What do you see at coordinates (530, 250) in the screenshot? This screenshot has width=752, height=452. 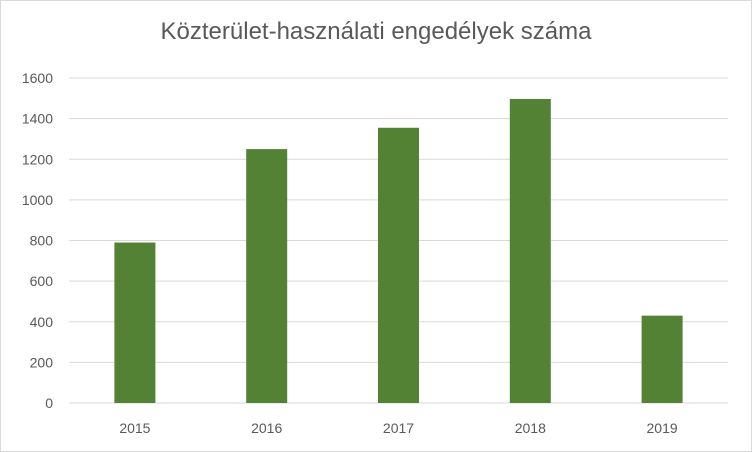 I see `bar-2018` at bounding box center [530, 250].